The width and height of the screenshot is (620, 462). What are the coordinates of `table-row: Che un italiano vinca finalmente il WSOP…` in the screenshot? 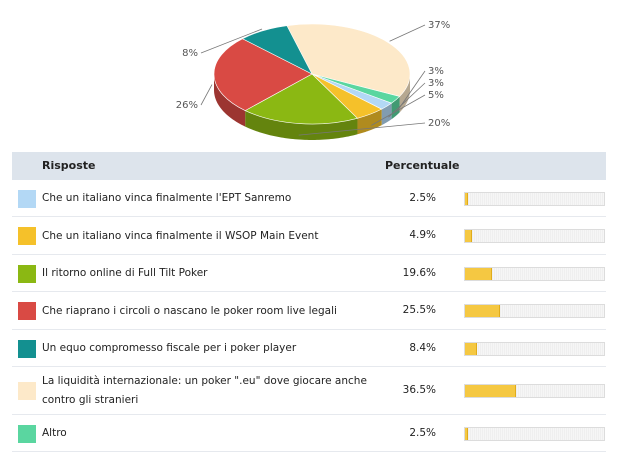 It's located at (309, 236).